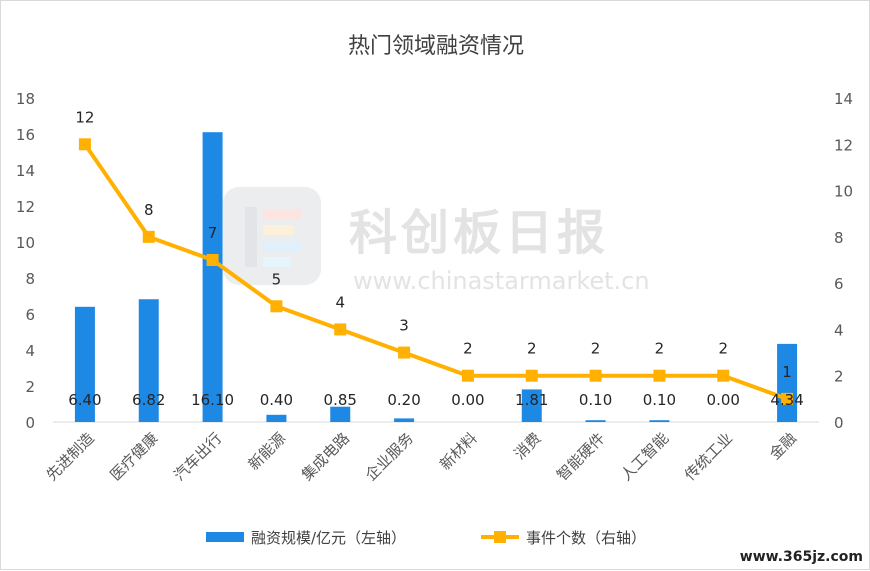  What do you see at coordinates (586, 538) in the screenshot?
I see `legend-line-label: 事件个数（右轴）` at bounding box center [586, 538].